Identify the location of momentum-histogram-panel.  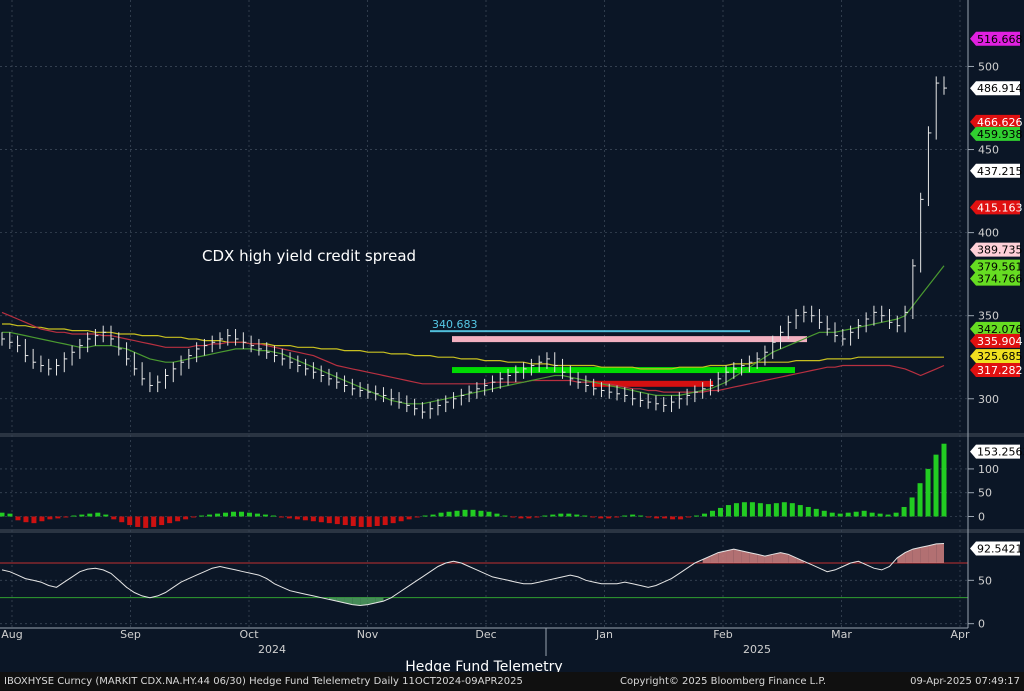
(473, 485).